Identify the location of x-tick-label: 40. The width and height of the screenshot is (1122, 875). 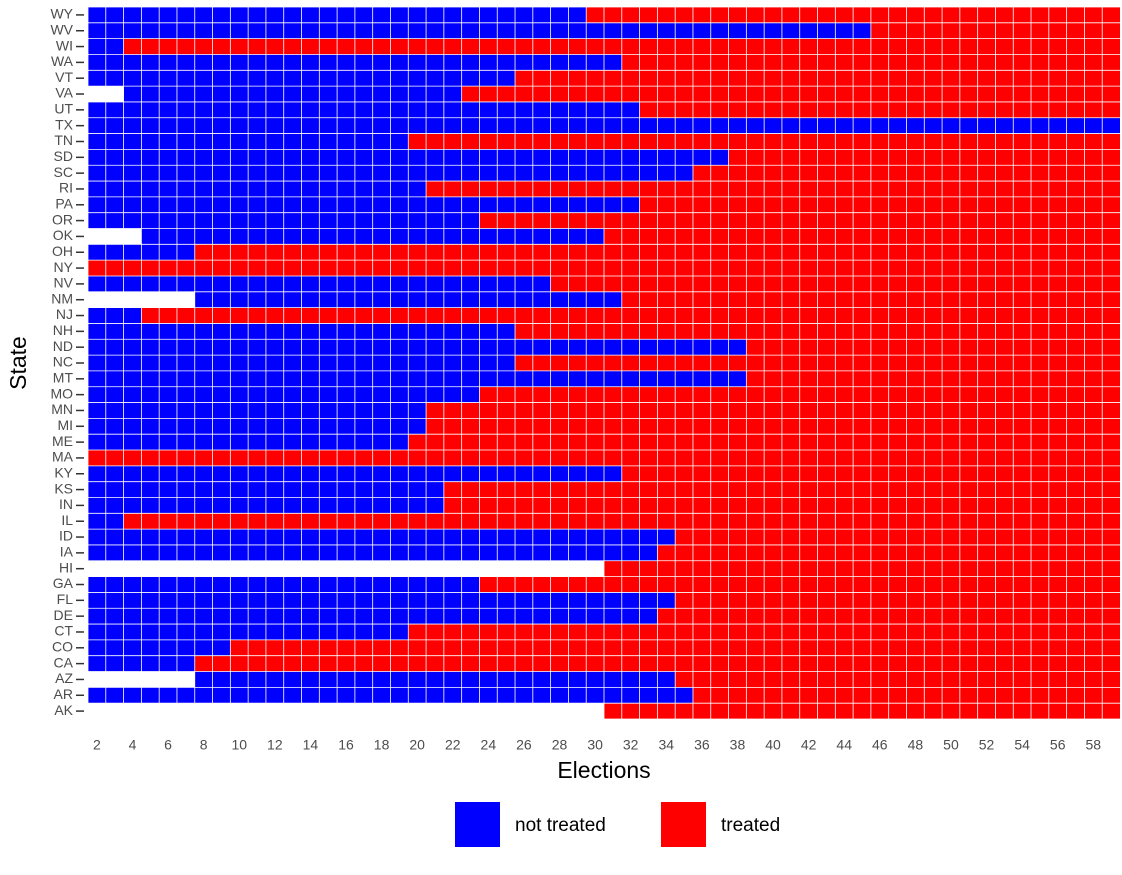
(773, 745).